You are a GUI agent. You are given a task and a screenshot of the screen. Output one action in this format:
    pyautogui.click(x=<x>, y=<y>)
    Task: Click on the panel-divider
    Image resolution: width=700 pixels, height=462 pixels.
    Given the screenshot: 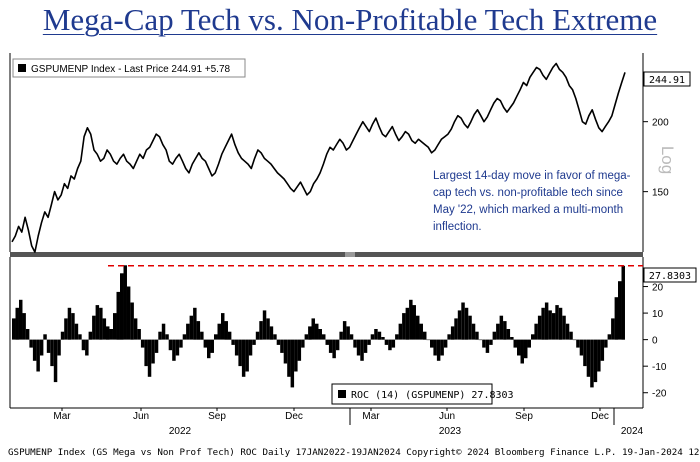 What is the action you would take?
    pyautogui.click(x=326, y=254)
    